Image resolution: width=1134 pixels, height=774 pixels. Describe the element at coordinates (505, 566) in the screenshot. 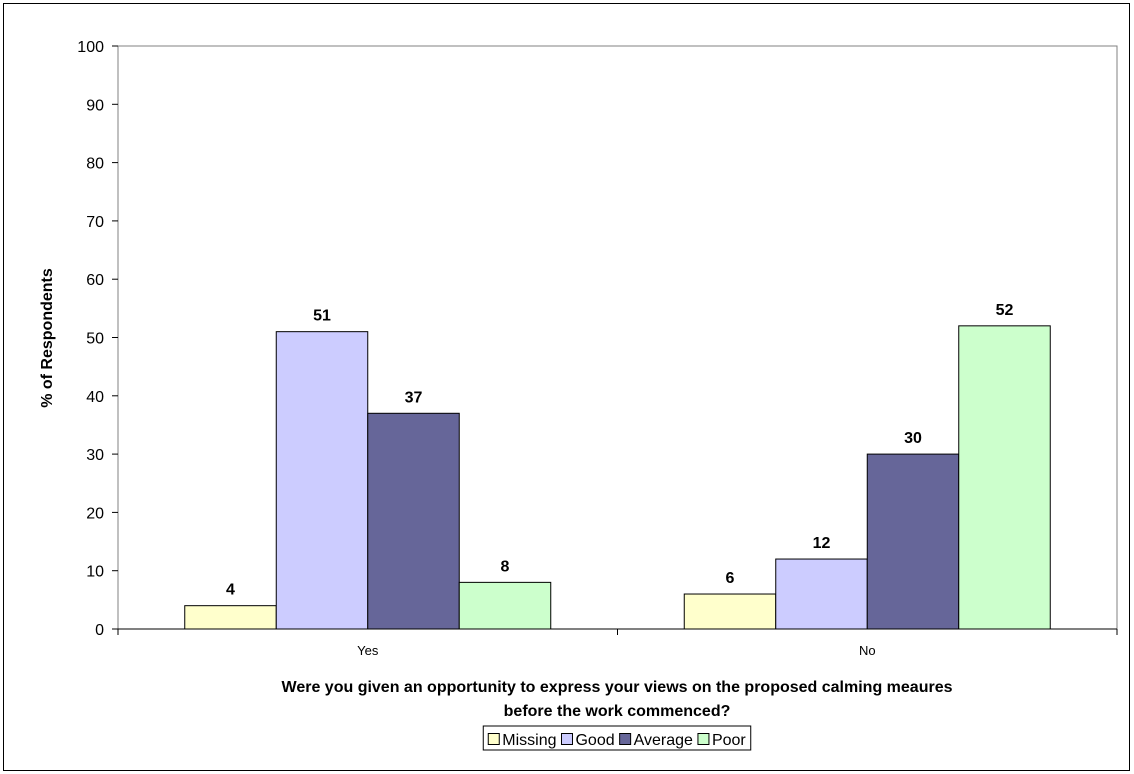

I see `data-label: 8` at that location.